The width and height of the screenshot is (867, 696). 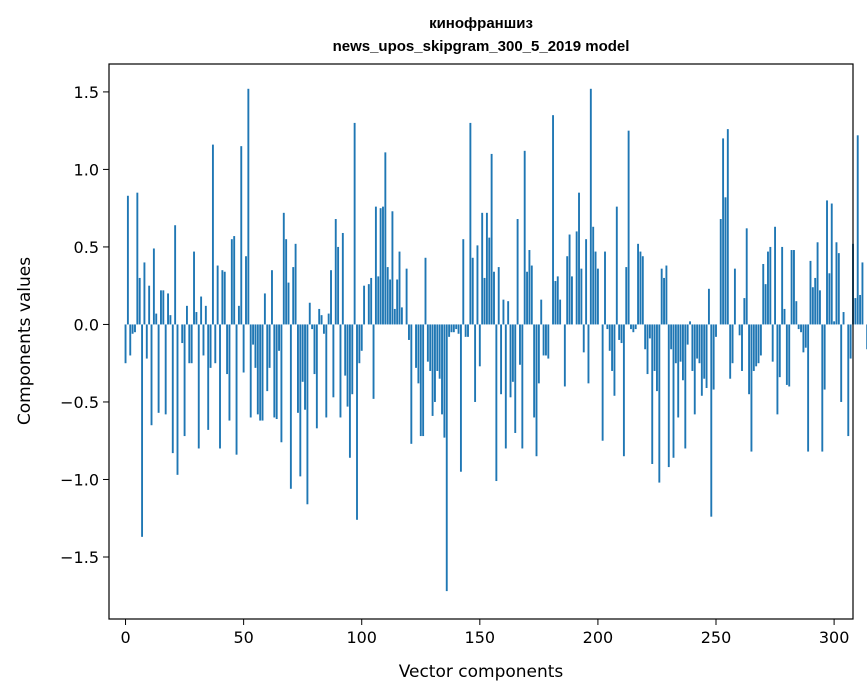 I want to click on x-tick-label: 0, so click(x=125, y=637).